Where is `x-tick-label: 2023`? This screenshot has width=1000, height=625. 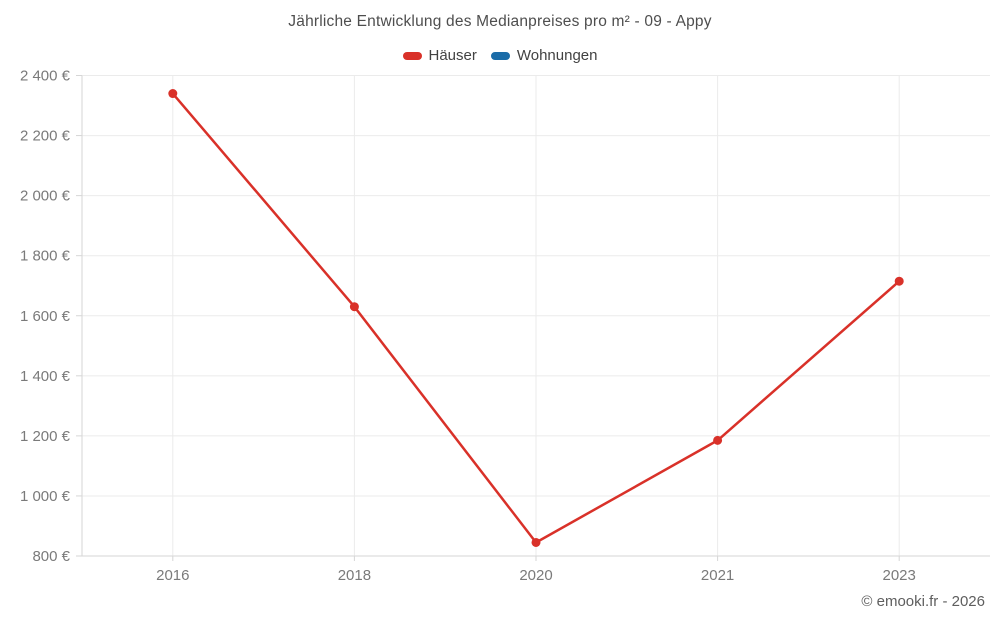
x-tick-label: 2023 is located at coordinates (899, 575).